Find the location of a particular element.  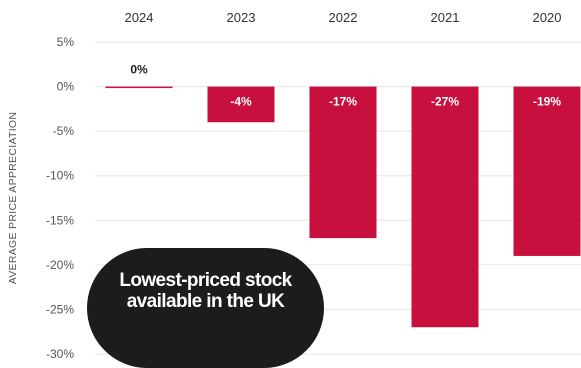

y-tick-label: 0% is located at coordinates (66, 87).